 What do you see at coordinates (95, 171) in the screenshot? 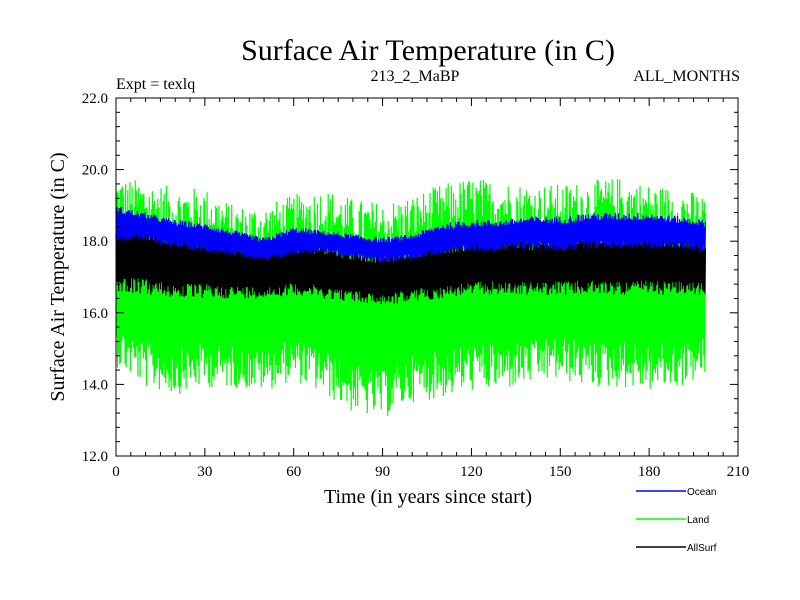
I see `y-tick-label: 20.0` at bounding box center [95, 171].